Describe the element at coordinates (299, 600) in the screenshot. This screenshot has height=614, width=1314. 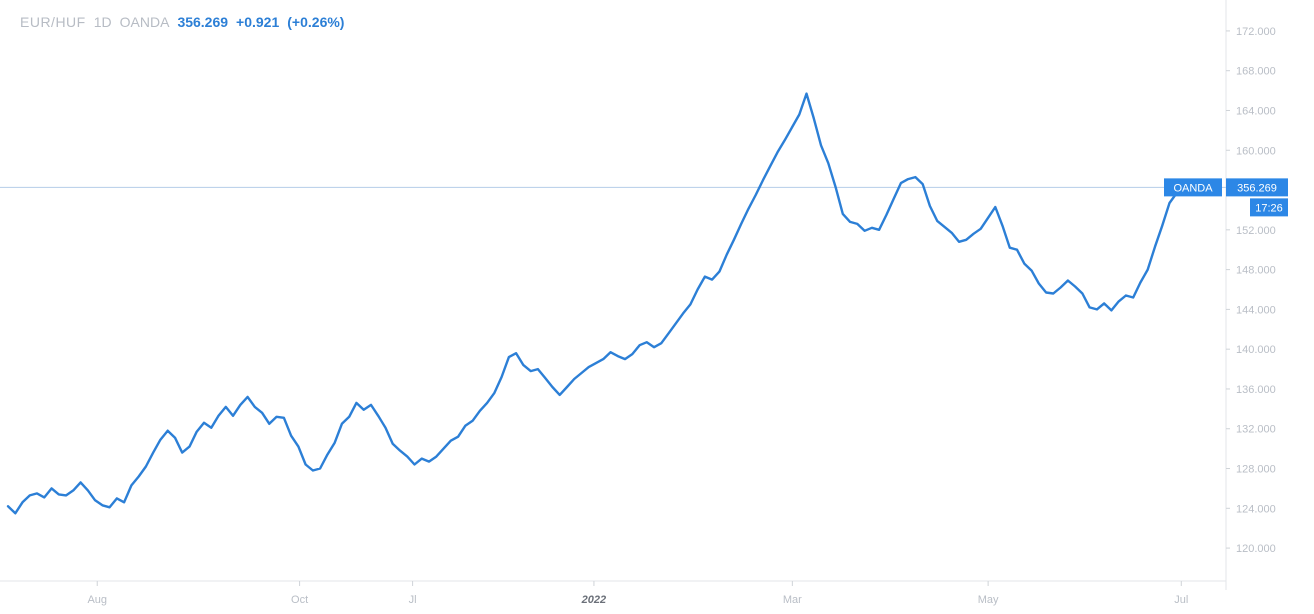
I see `x-tick-label: Oct` at that location.